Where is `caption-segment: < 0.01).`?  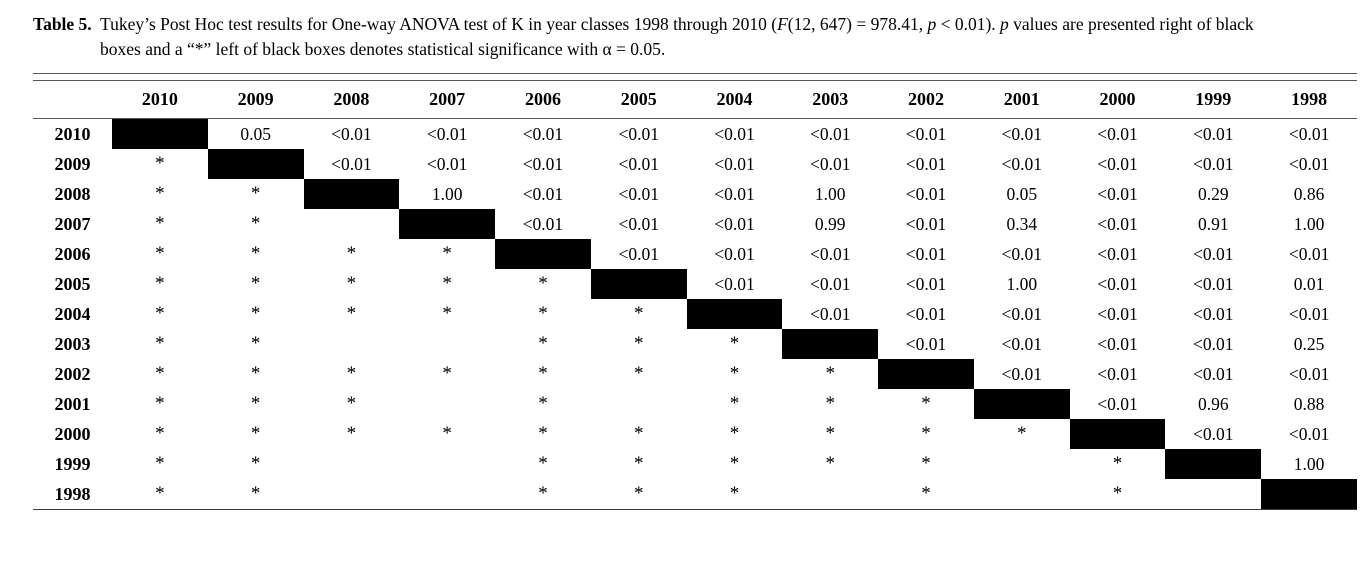
caption-segment: < 0.01). is located at coordinates (968, 24).